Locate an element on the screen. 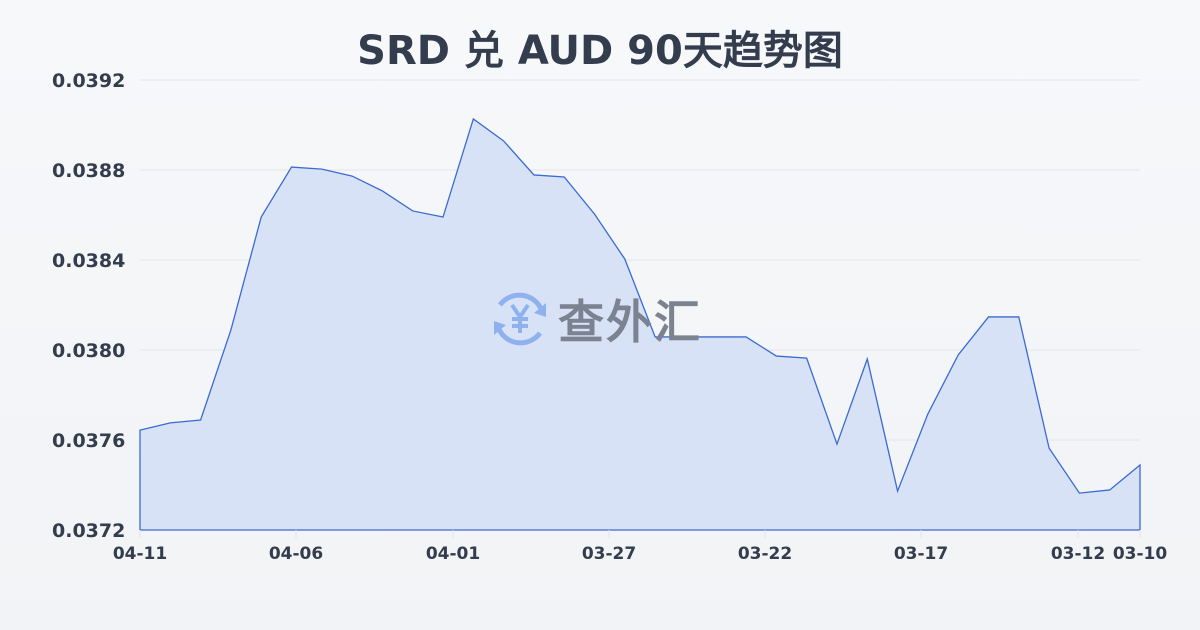 The height and width of the screenshot is (630, 1200). y-tick-label: 0.0392 is located at coordinates (88, 81).